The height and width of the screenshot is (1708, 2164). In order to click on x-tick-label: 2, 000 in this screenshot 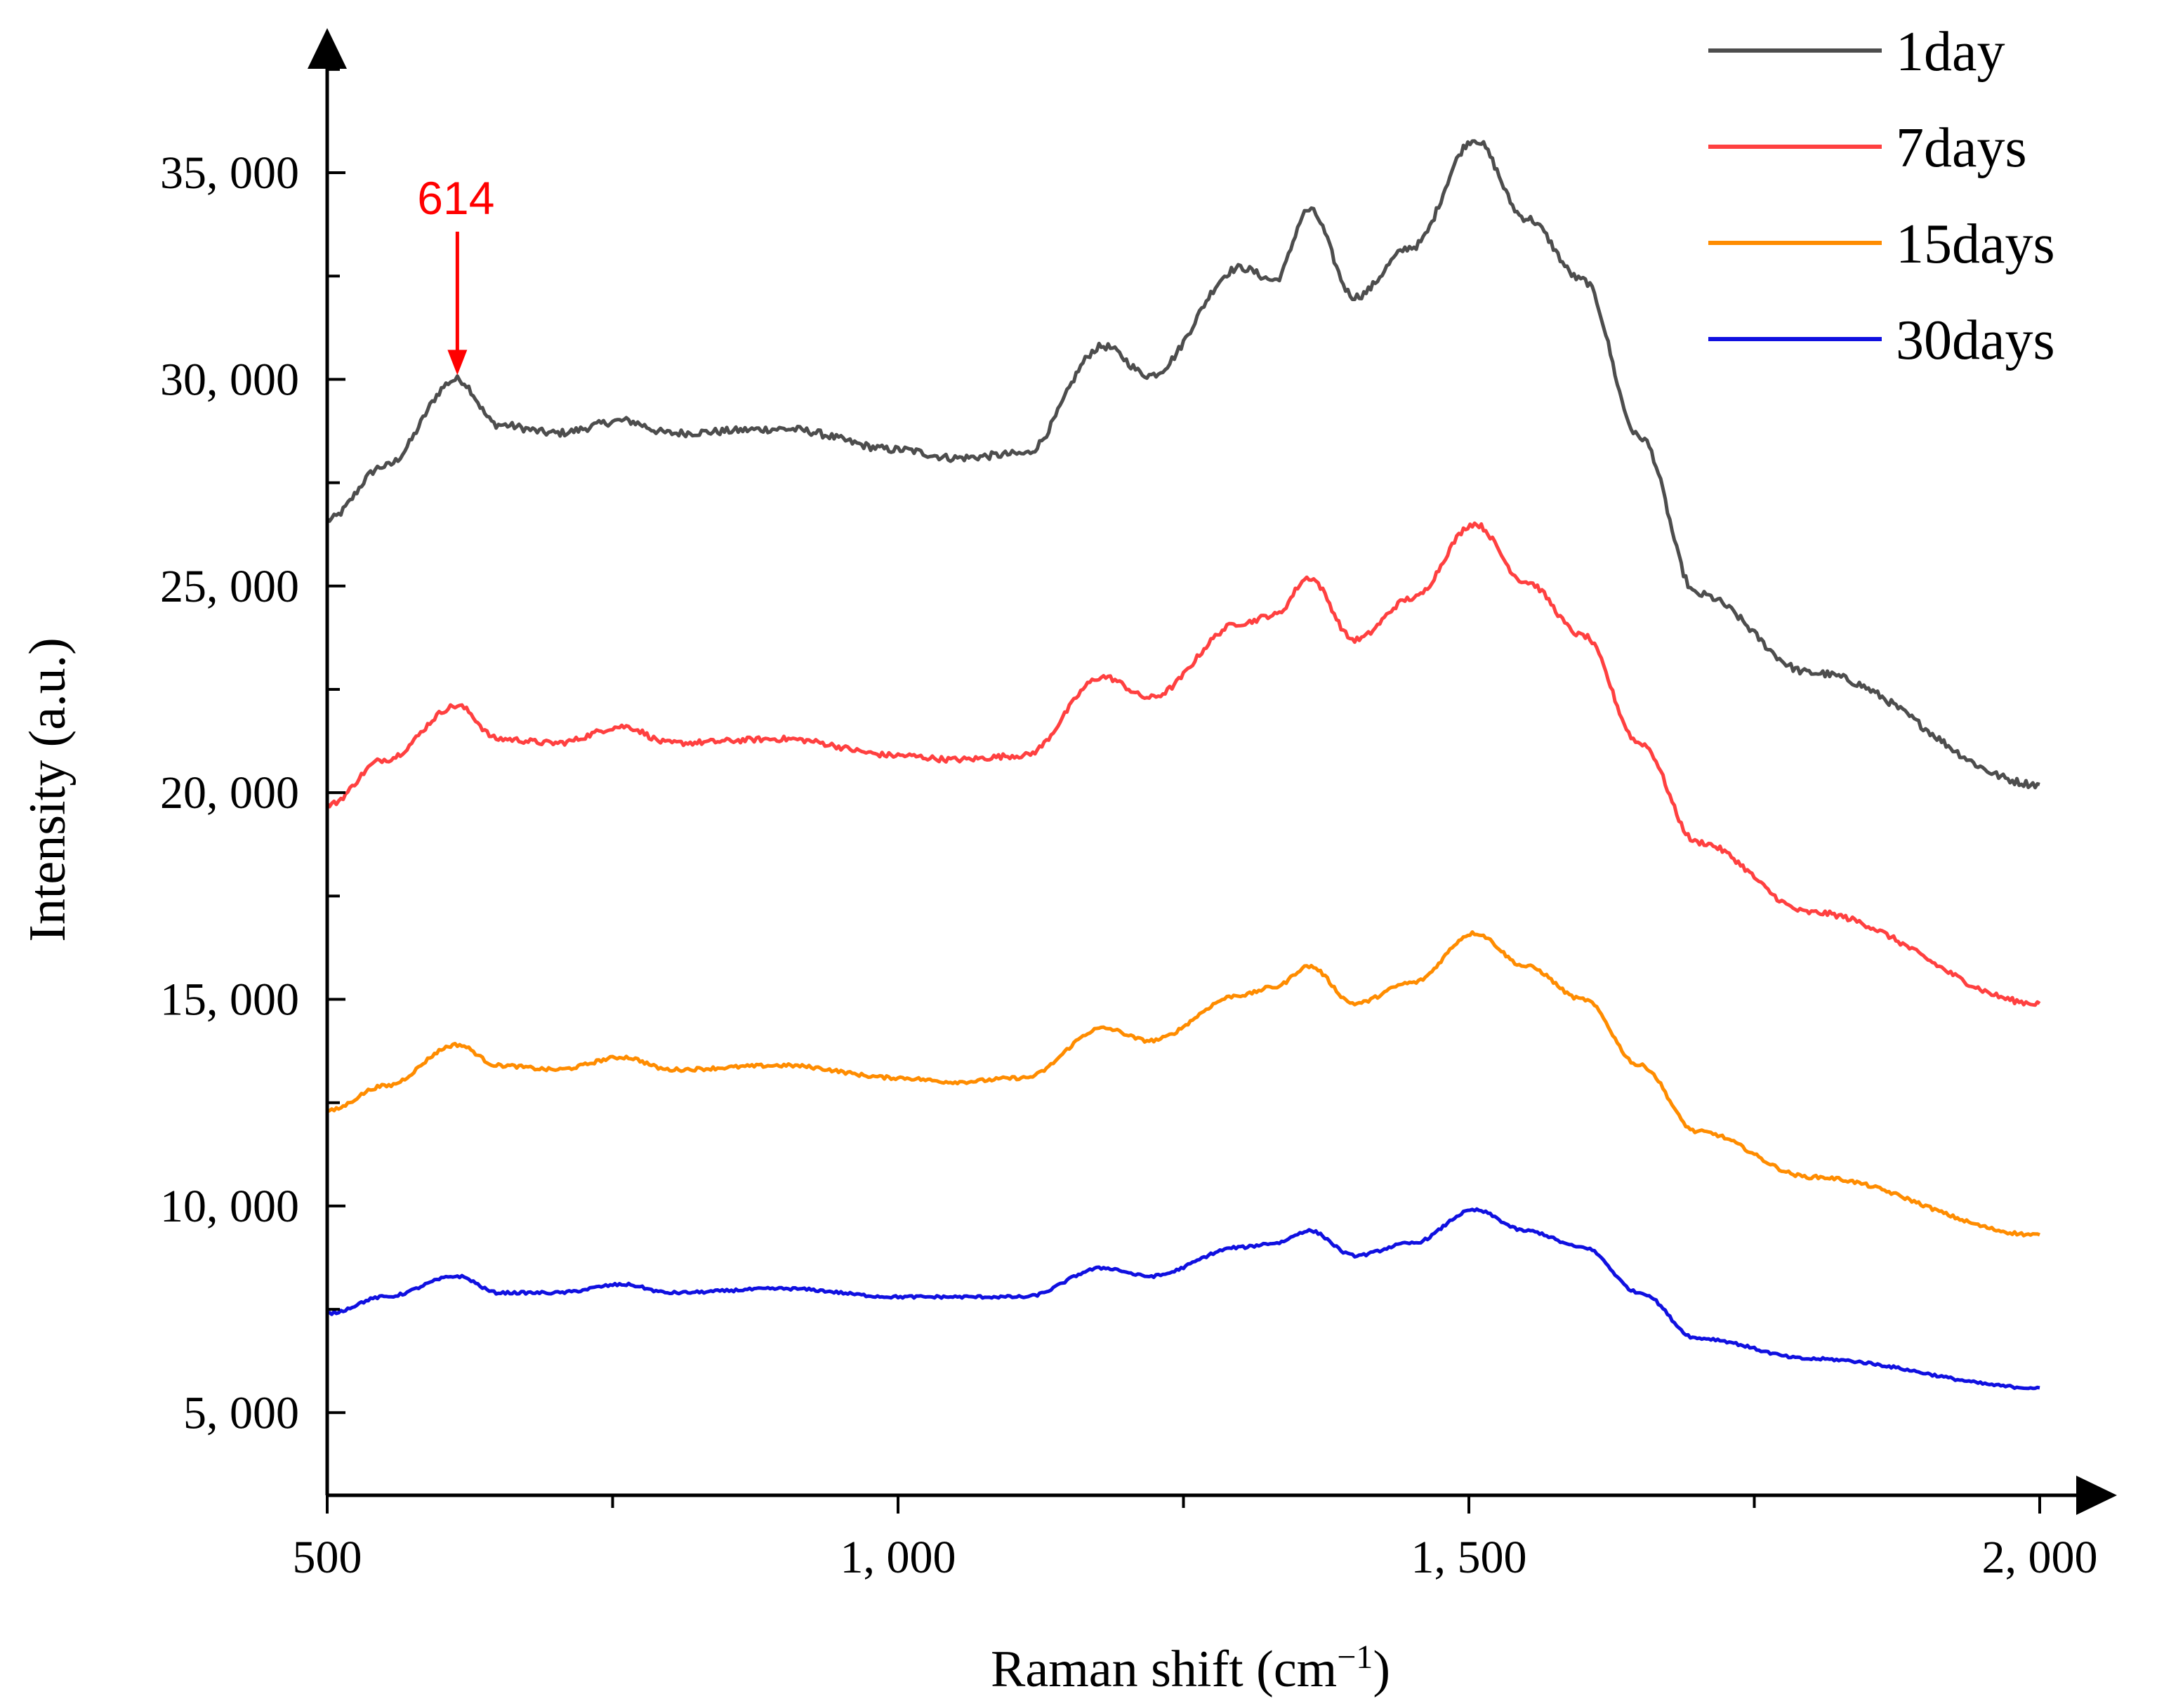, I will do `click(2040, 1558)`.